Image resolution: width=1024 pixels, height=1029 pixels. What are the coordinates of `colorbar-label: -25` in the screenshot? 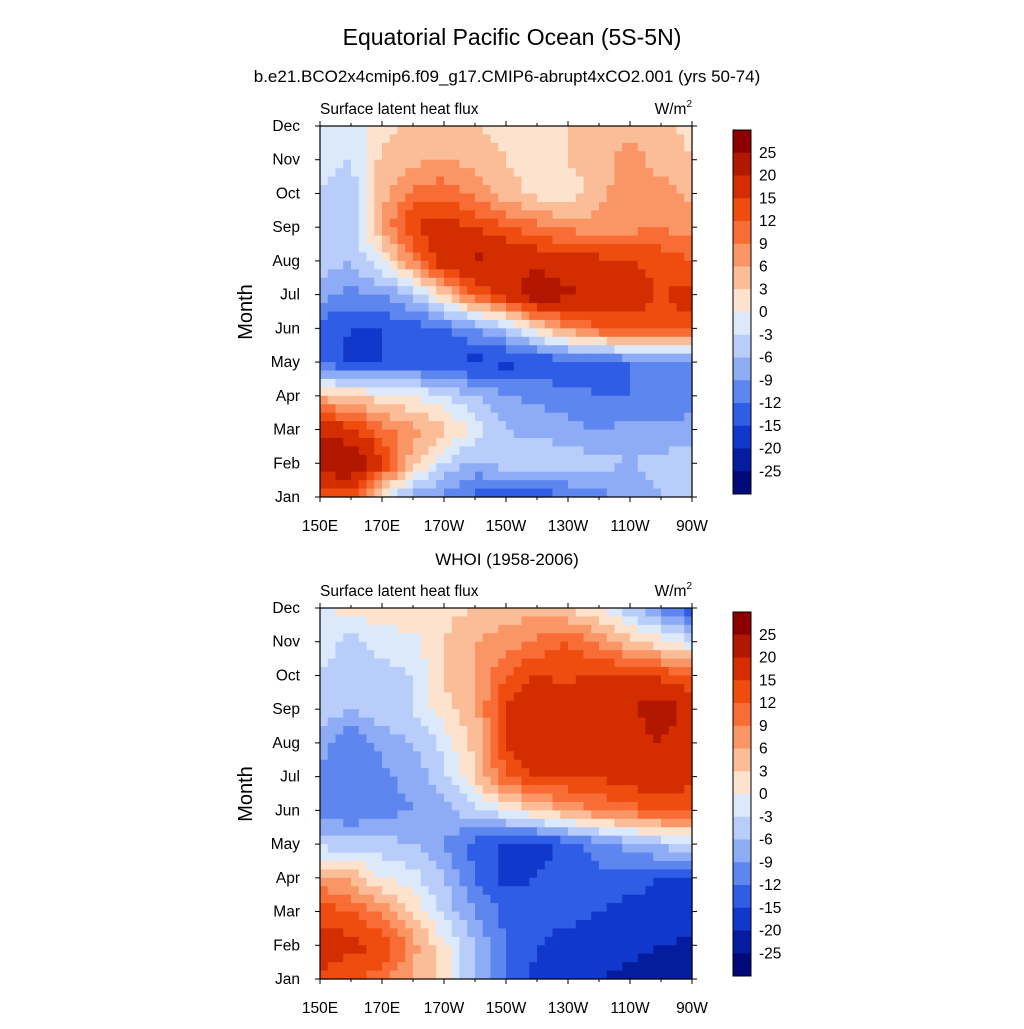 It's located at (770, 953).